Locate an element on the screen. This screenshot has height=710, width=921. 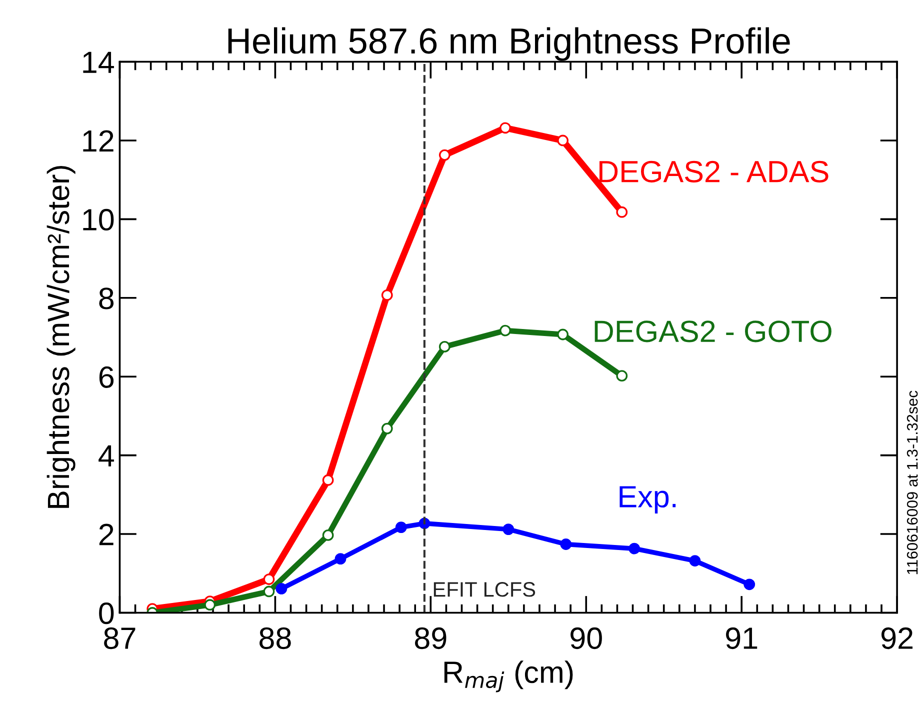
ref-line-label: EFIT LCFS is located at coordinates (485, 589).